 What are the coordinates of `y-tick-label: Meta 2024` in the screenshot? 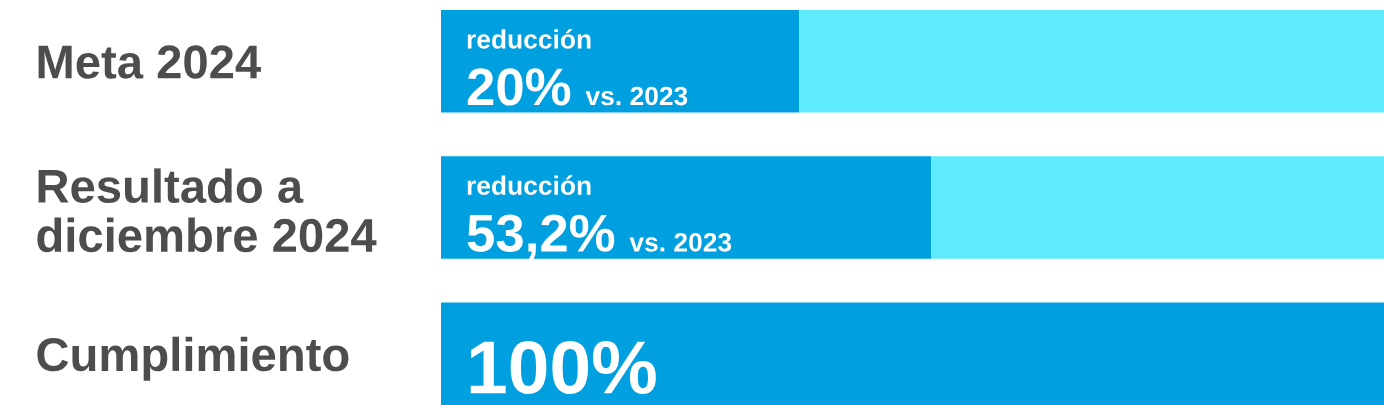 It's located at (149, 62).